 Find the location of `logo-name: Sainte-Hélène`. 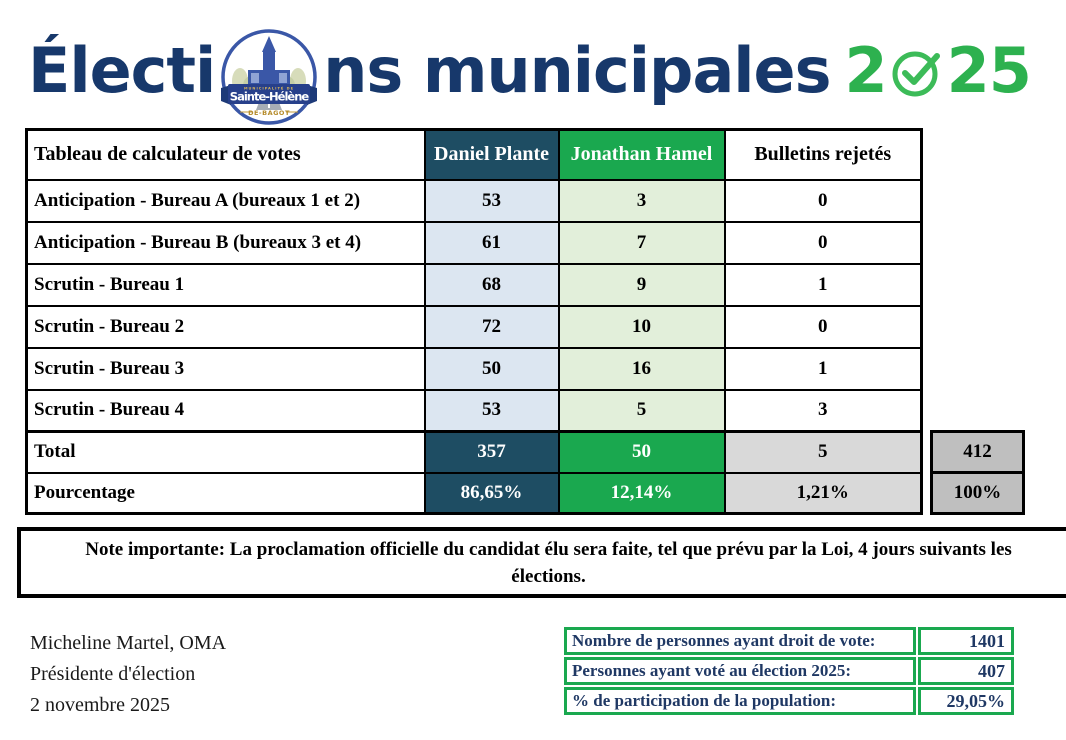

logo-name: Sainte-Hélène is located at coordinates (270, 97).